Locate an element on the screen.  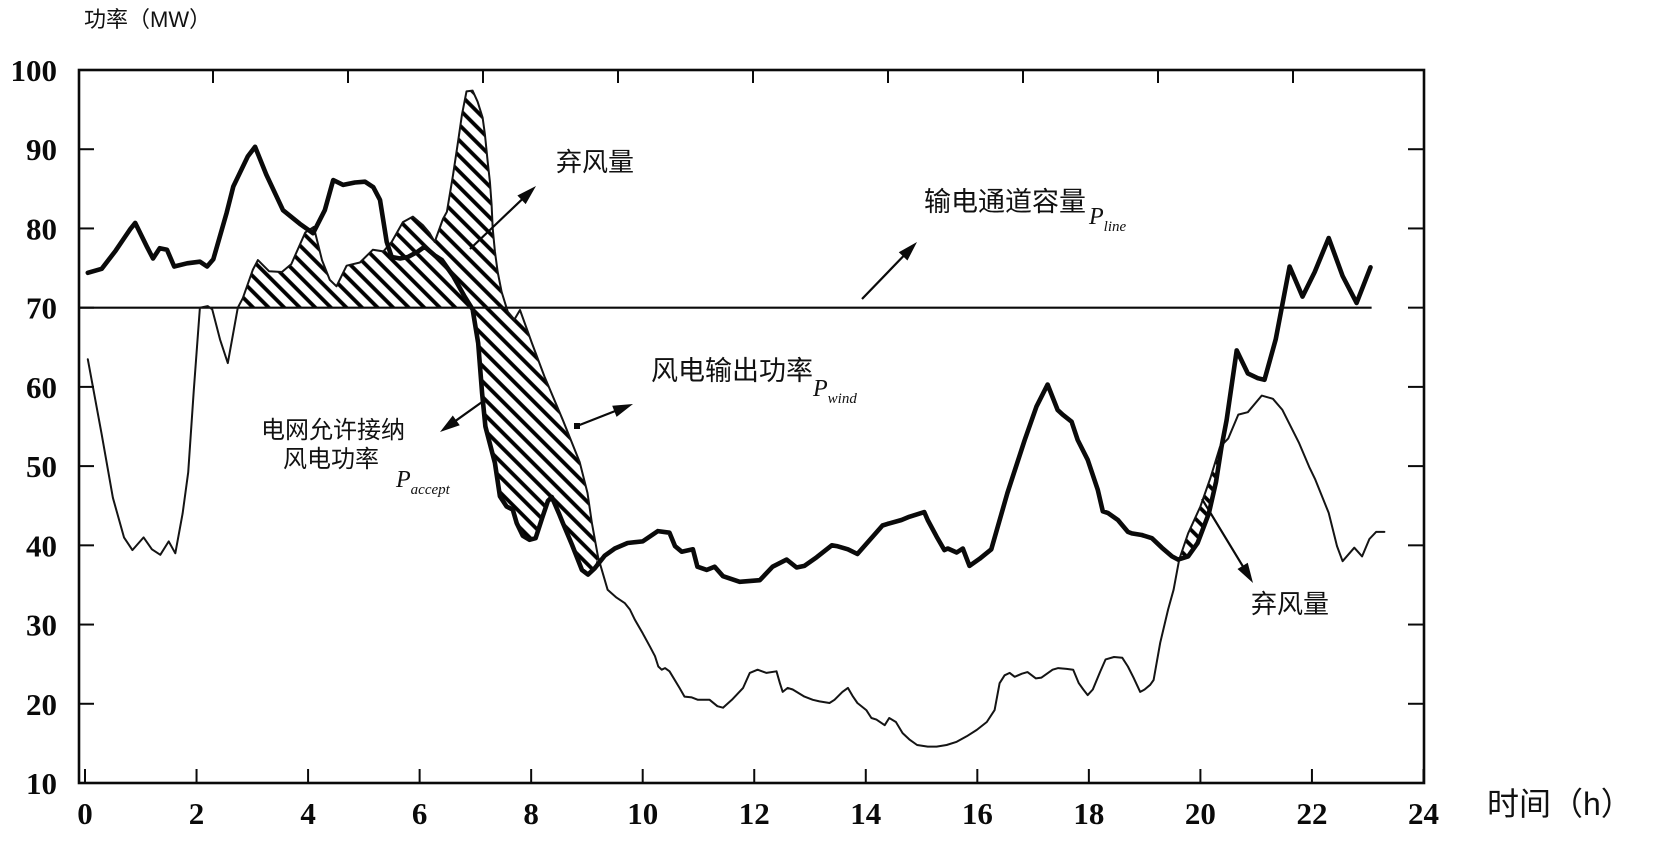
arrow-wind-output-tail-dot is located at coordinates (577, 426).